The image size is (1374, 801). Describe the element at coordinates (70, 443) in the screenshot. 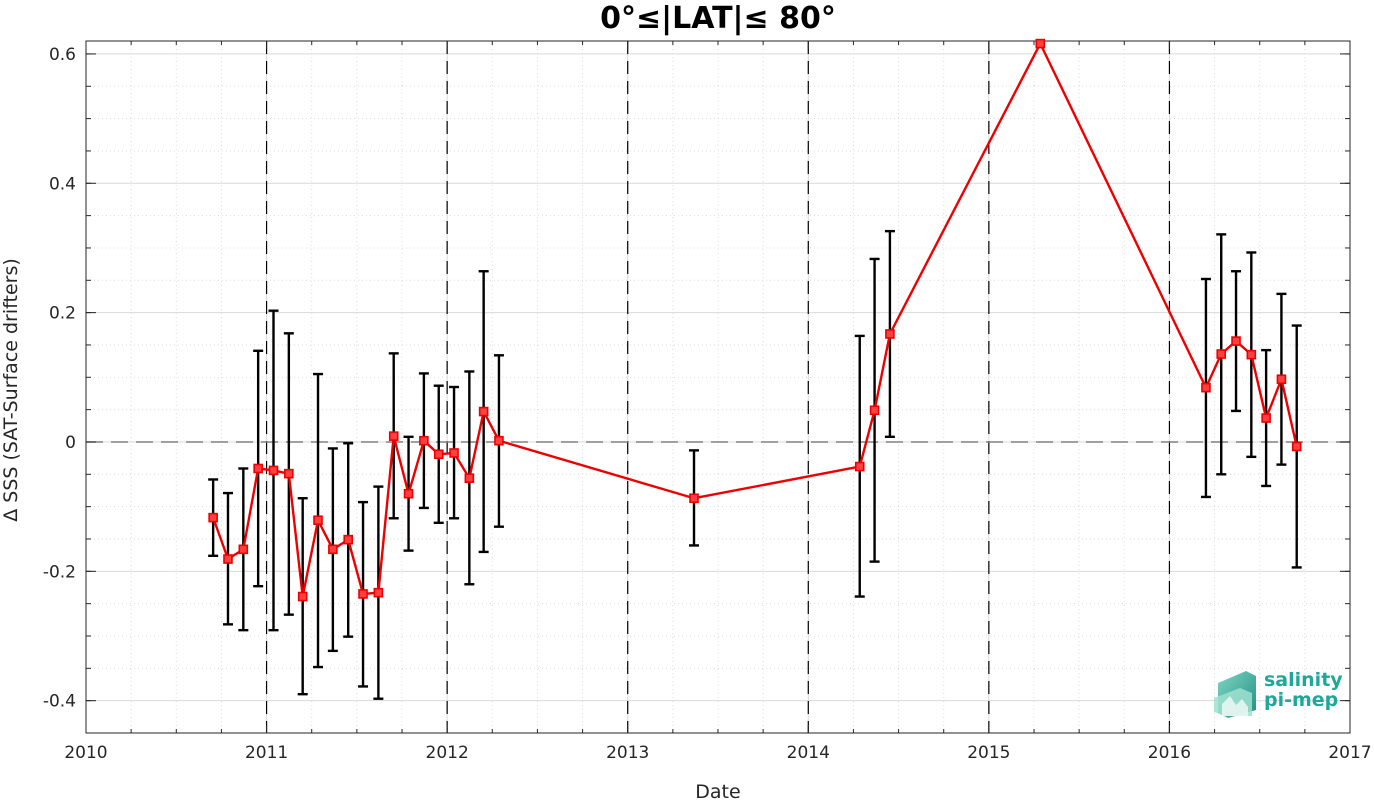

I see `y-tick-label: 0` at that location.